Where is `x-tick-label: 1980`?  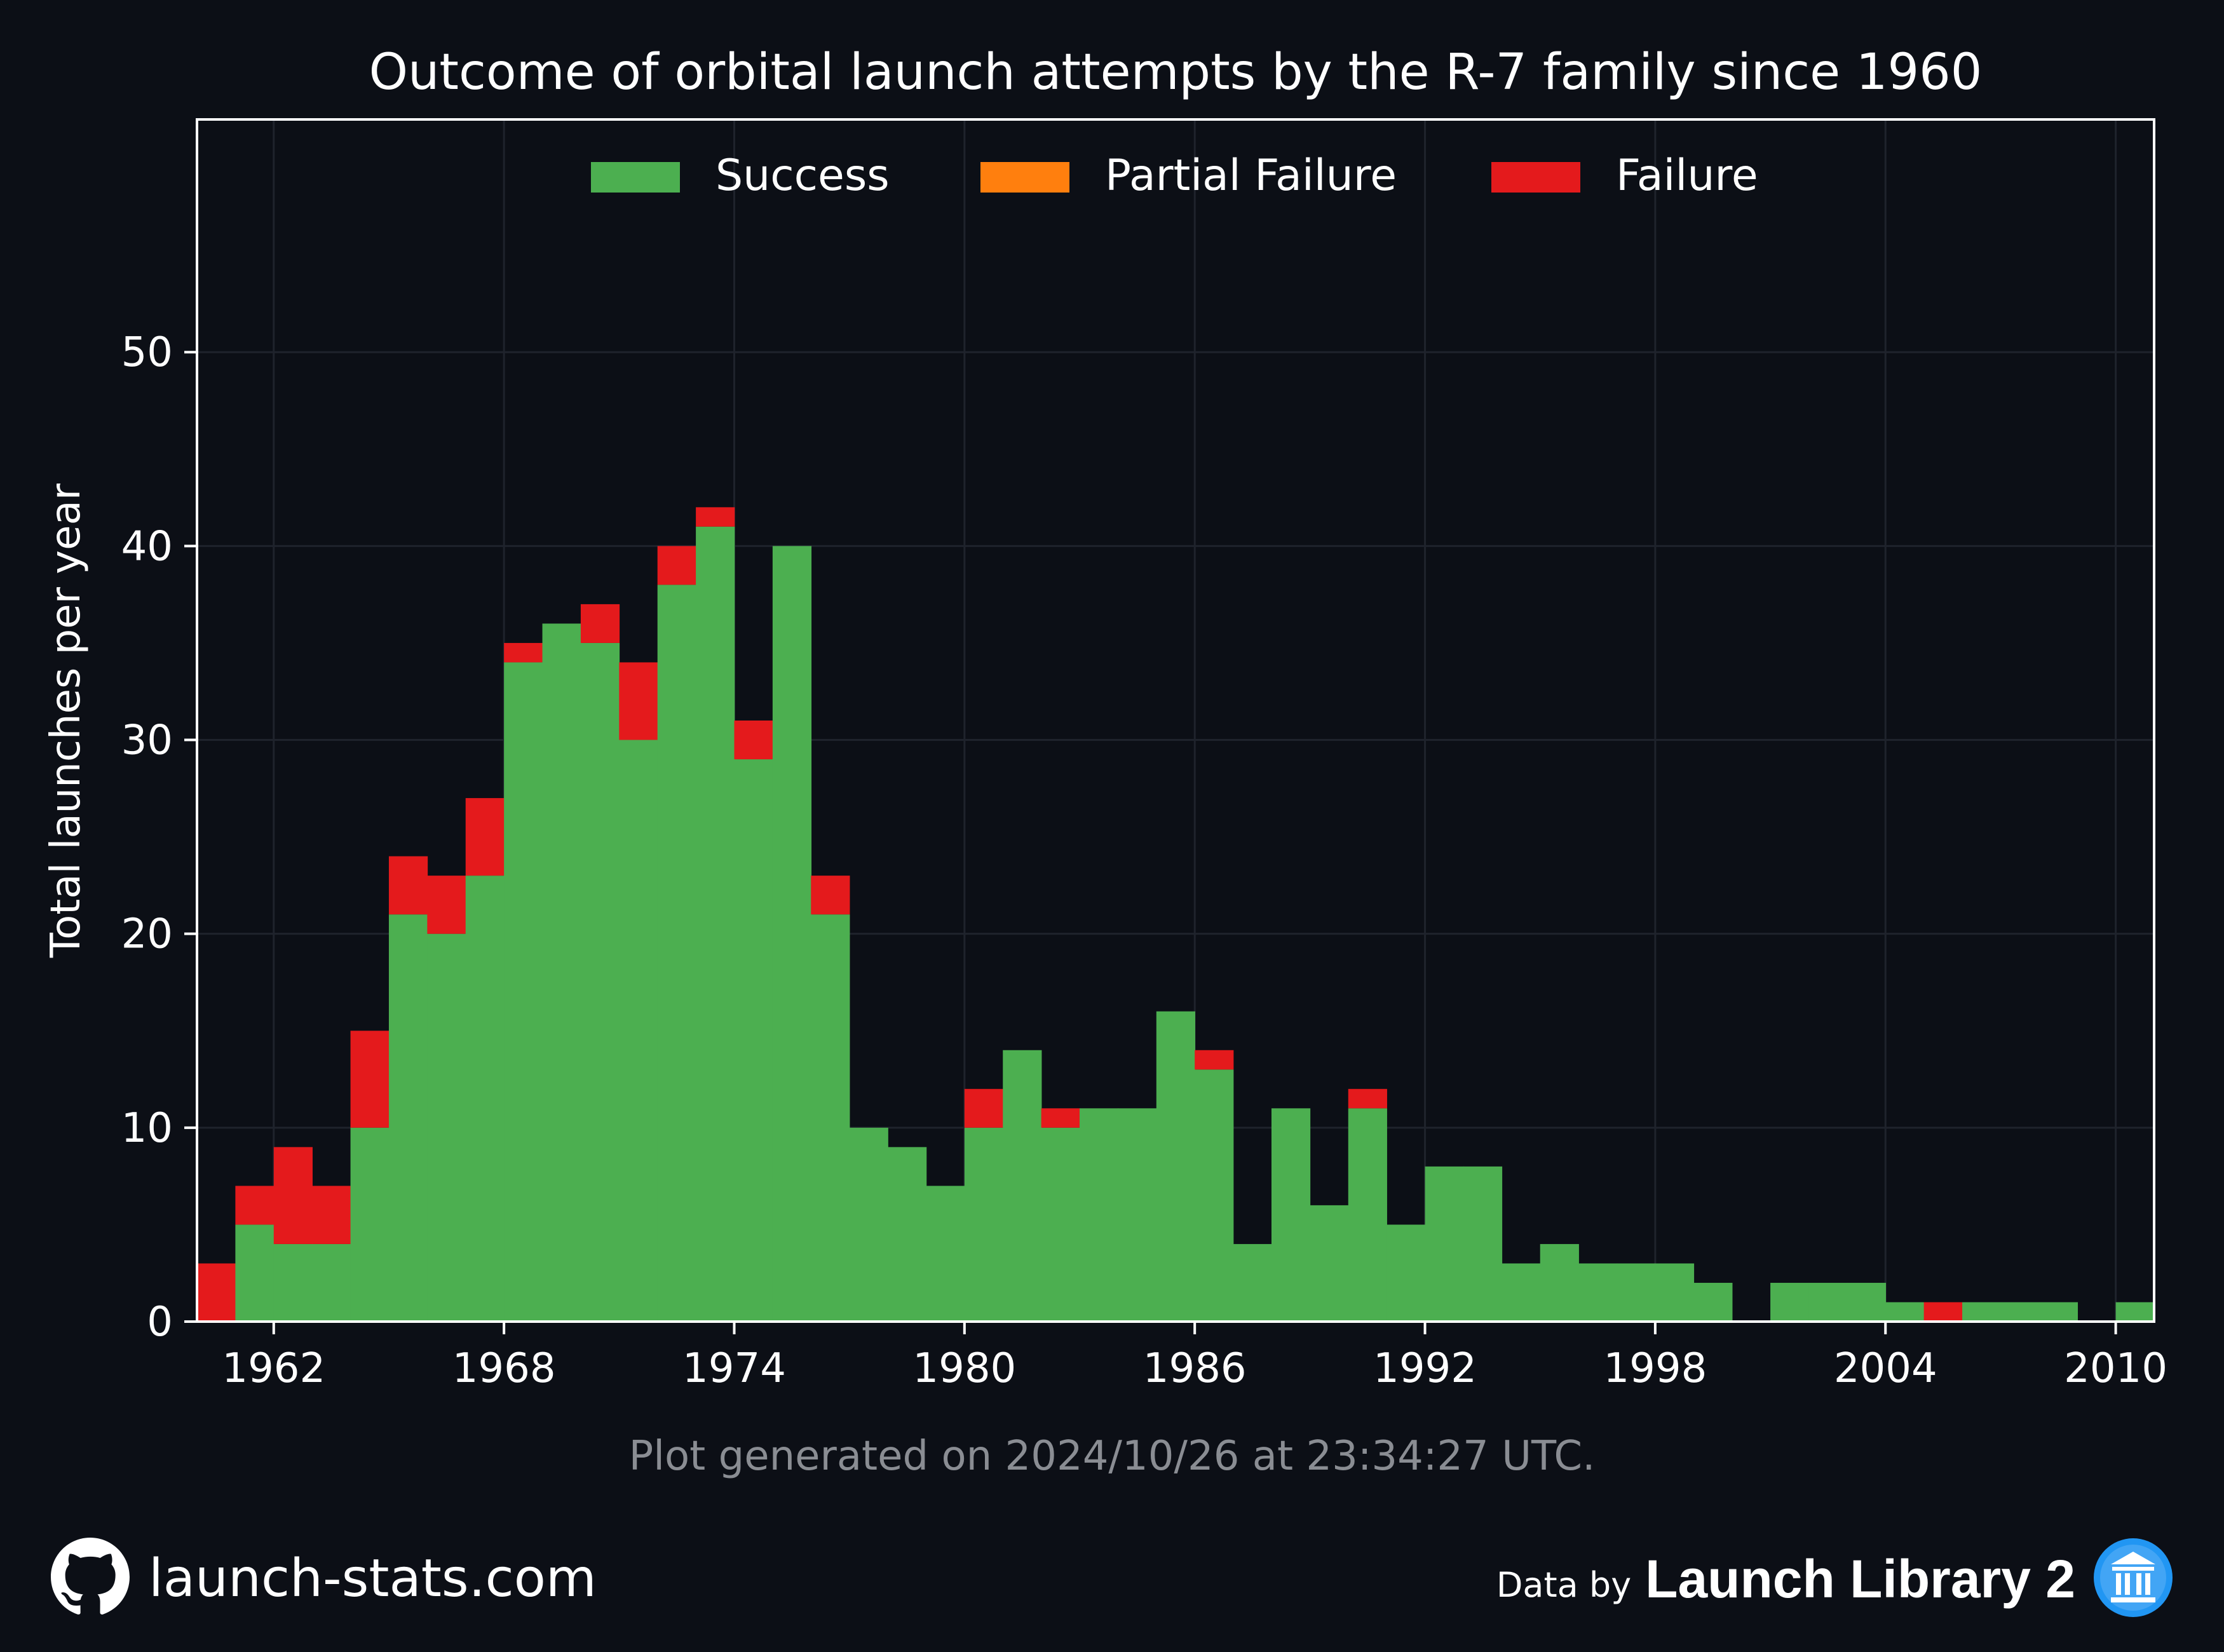 x-tick-label: 1980 is located at coordinates (964, 1369).